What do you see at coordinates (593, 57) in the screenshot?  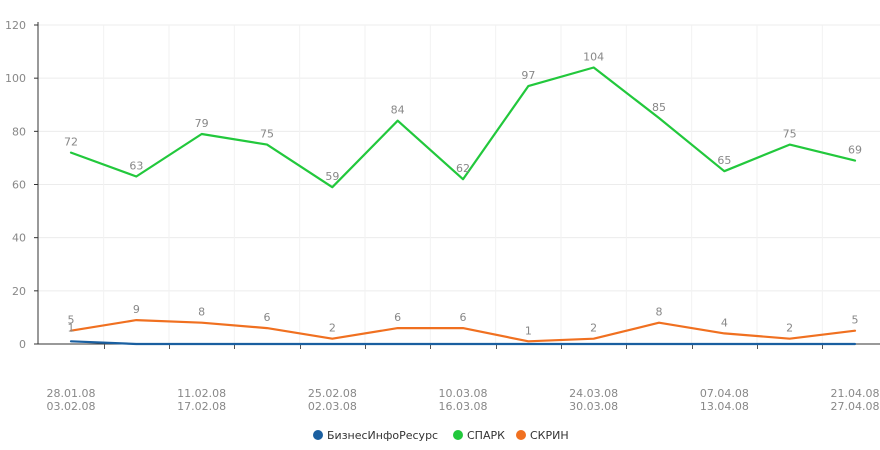 I see `data-label-СПАРК: 104` at bounding box center [593, 57].